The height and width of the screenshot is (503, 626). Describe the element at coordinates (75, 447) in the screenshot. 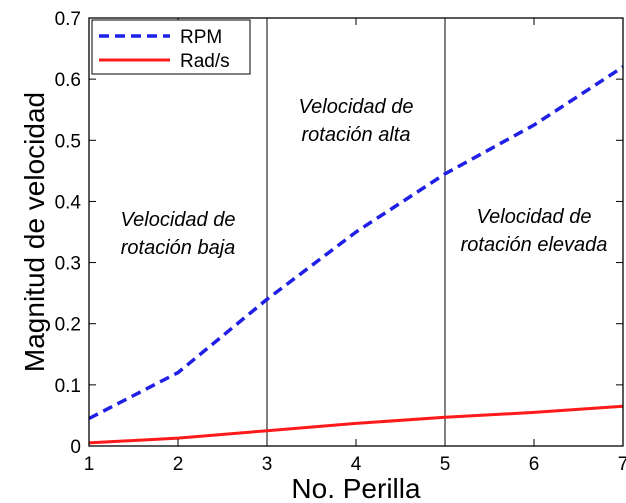

I see `y-tick-label: 0` at that location.